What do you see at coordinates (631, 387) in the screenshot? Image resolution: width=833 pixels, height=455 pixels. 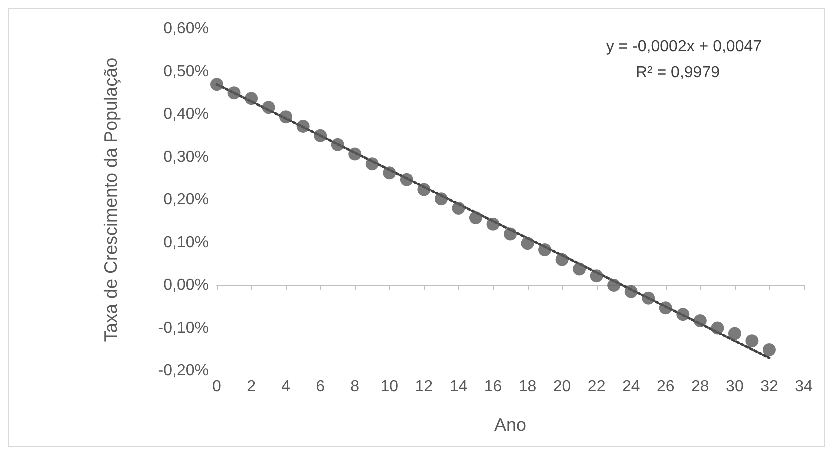 I see `x-tick-label: 24` at bounding box center [631, 387].